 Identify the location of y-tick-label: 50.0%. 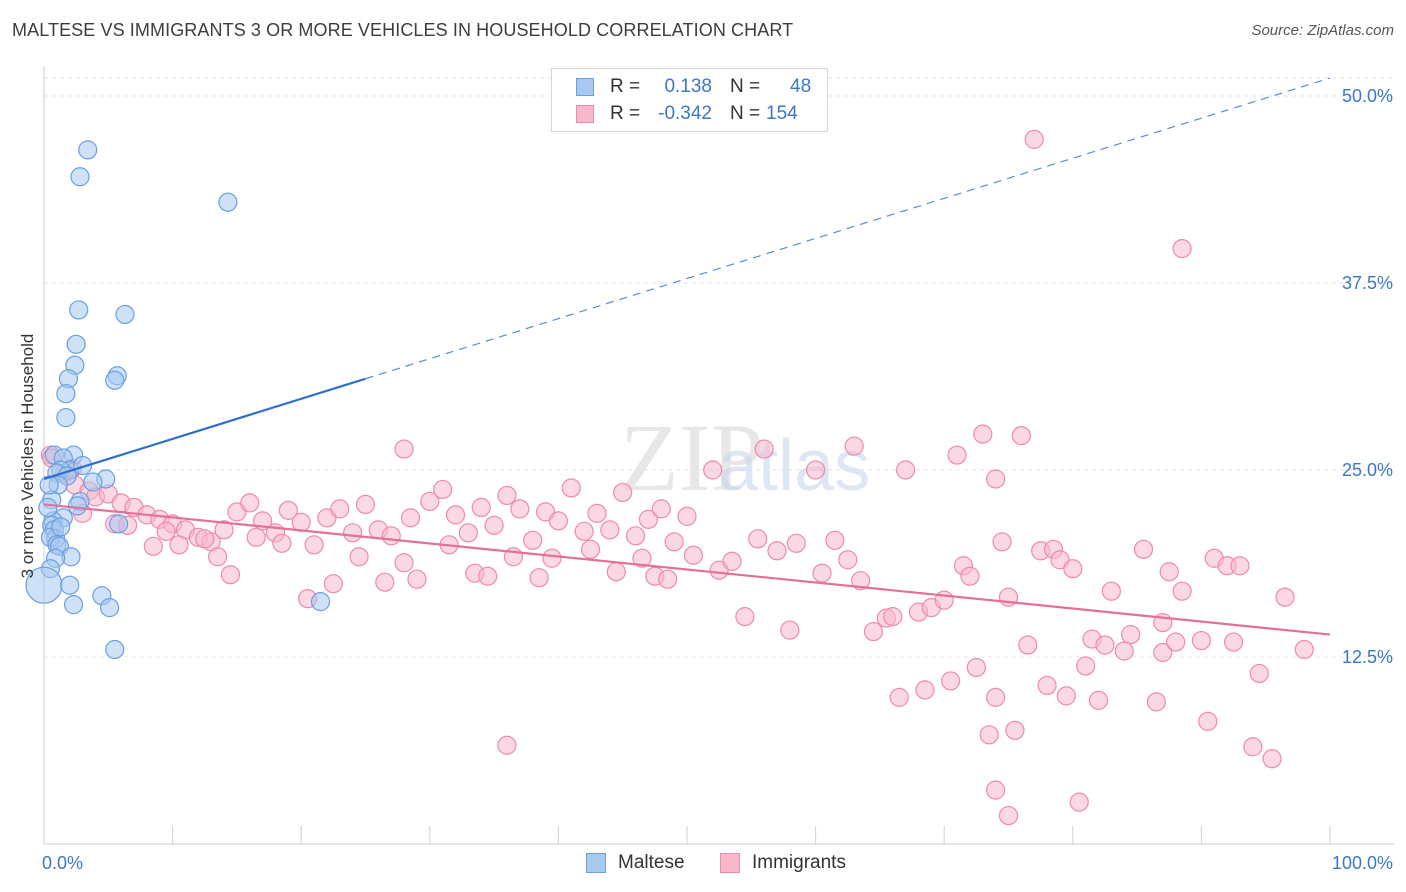
(1367, 96).